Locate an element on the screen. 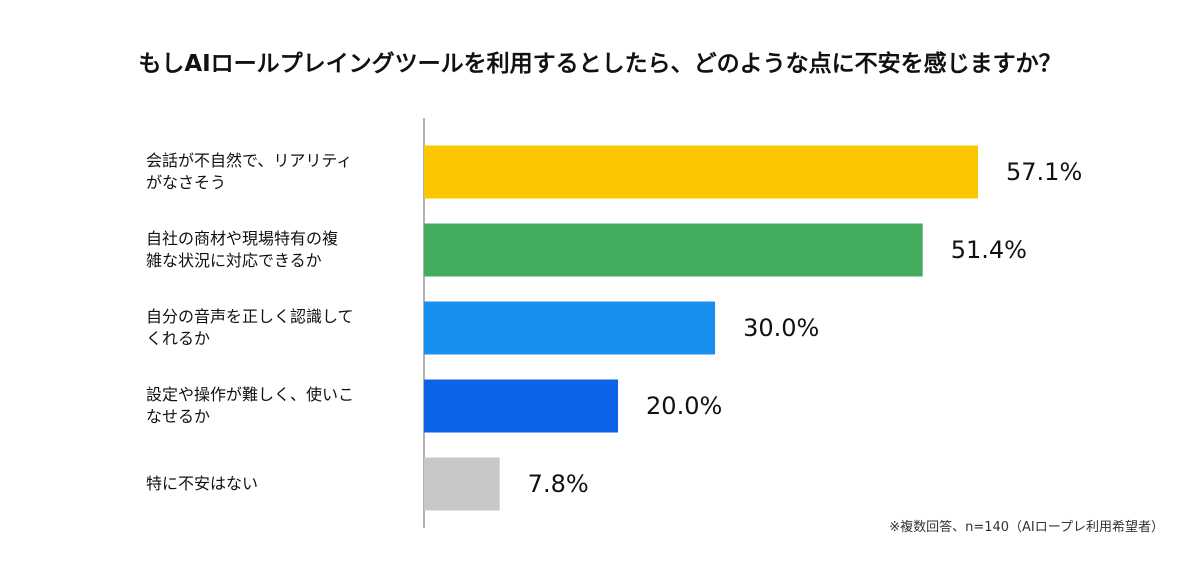 The image size is (1200, 576). category-label: 自社の商材や現場特有の複 雑な状況に対応できるか is located at coordinates (242, 249).